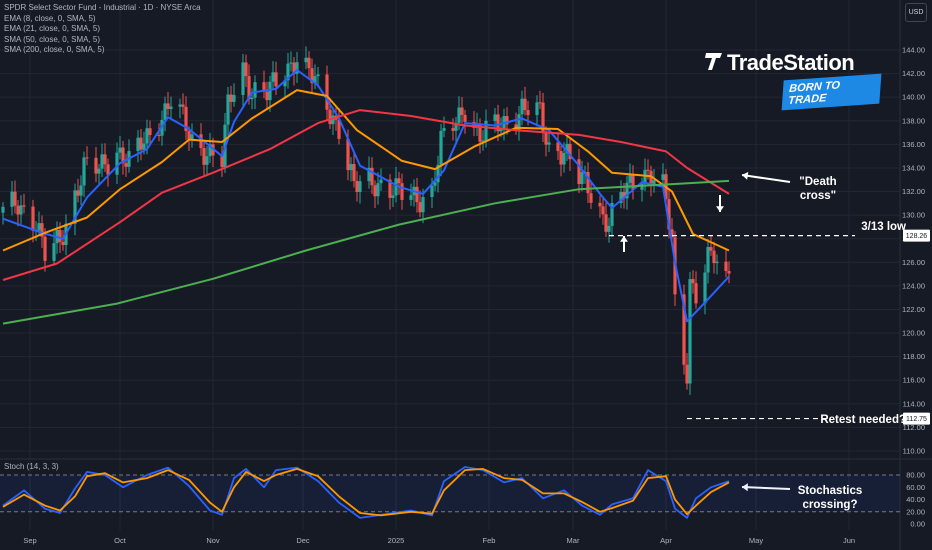  Describe the element at coordinates (915, 475) in the screenshot. I see `stoch-tick-label: 80.00` at that location.